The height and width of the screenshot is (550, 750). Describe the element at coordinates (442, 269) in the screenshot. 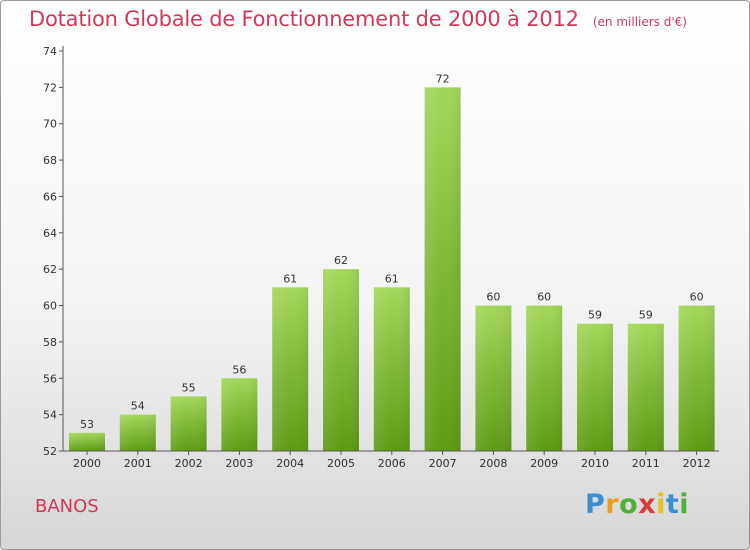

I see `bar-shade-2007` at that location.